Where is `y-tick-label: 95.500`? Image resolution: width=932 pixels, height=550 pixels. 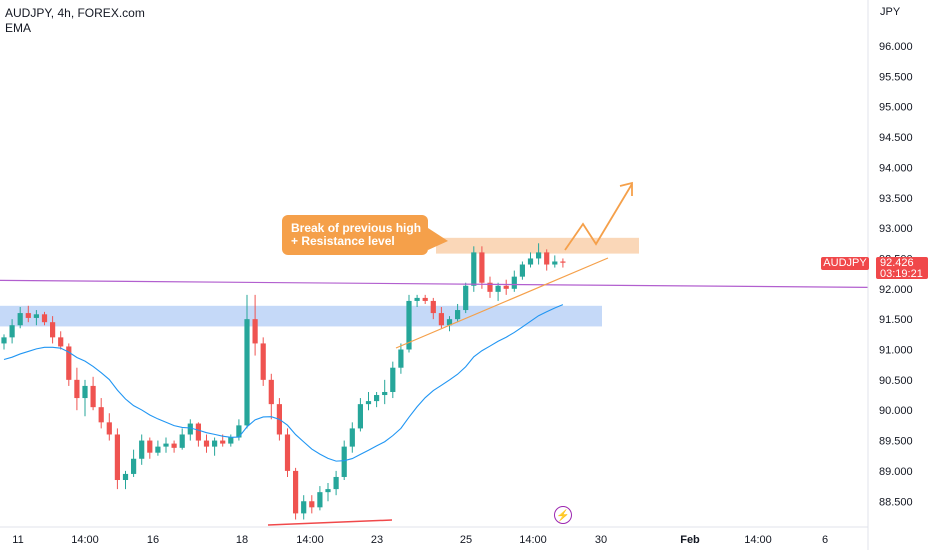
y-tick-label: 95.500 is located at coordinates (896, 77).